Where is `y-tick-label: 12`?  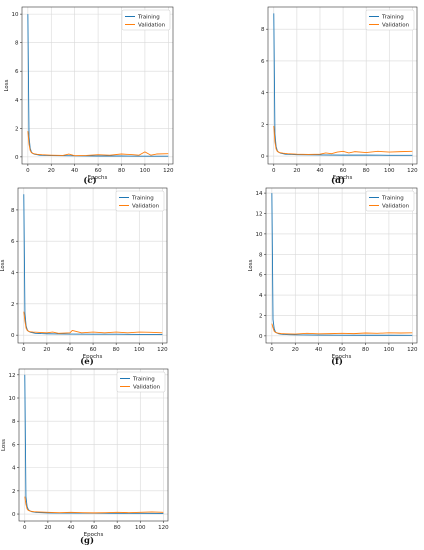 y-tick-label: 12 is located at coordinates (12, 376).